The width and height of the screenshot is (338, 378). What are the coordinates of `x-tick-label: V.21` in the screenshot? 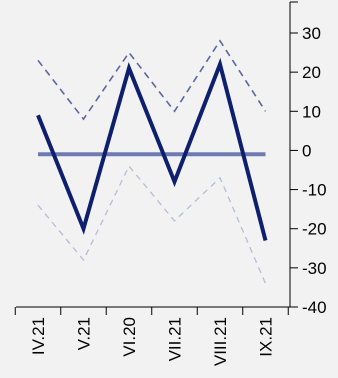 It's located at (84, 333).